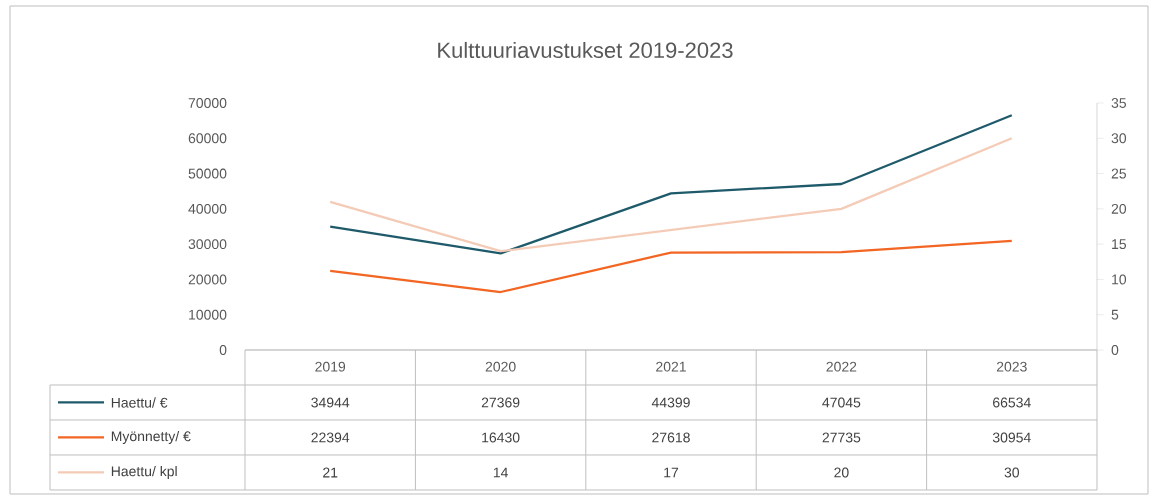  I want to click on data-label: 21, so click(330, 472).